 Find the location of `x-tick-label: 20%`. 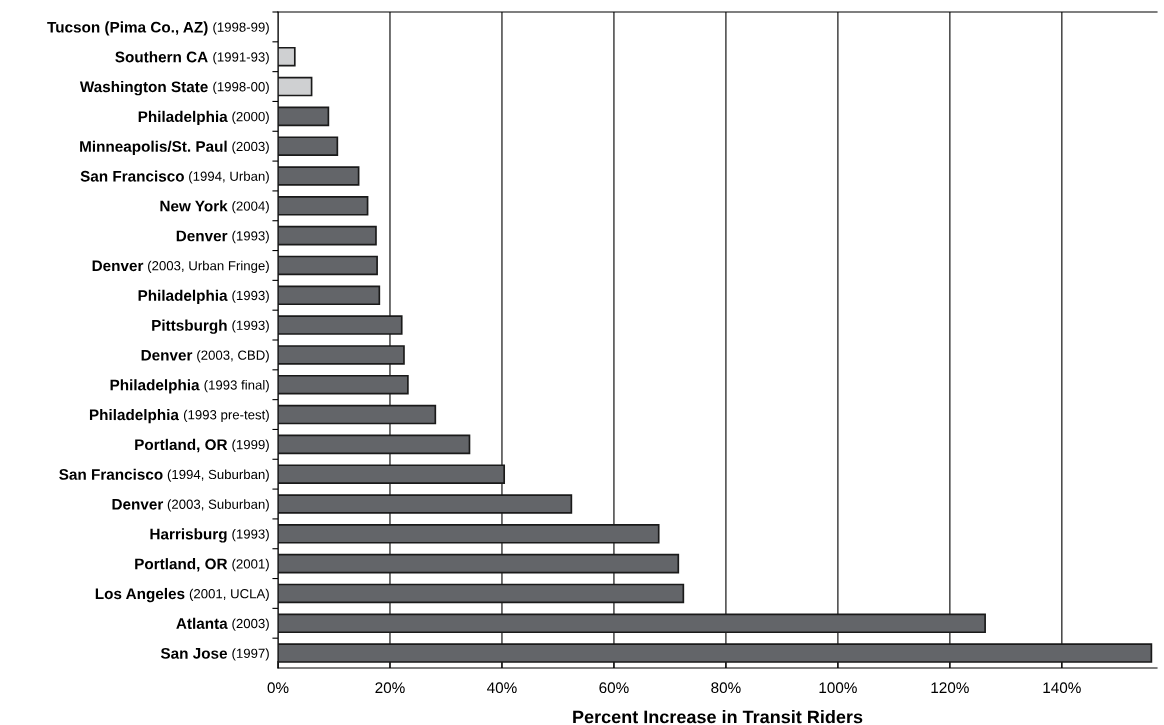

x-tick-label: 20% is located at coordinates (390, 688).